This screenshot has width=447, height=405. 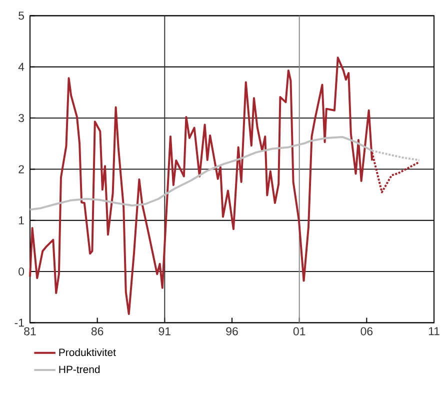 What do you see at coordinates (87, 352) in the screenshot?
I see `legend-label: Produktivitet` at bounding box center [87, 352].